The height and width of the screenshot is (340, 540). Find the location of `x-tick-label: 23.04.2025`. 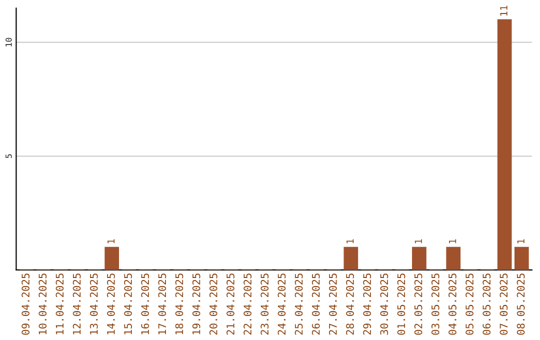

x-tick-label: 23.04.2025 is located at coordinates (264, 304).